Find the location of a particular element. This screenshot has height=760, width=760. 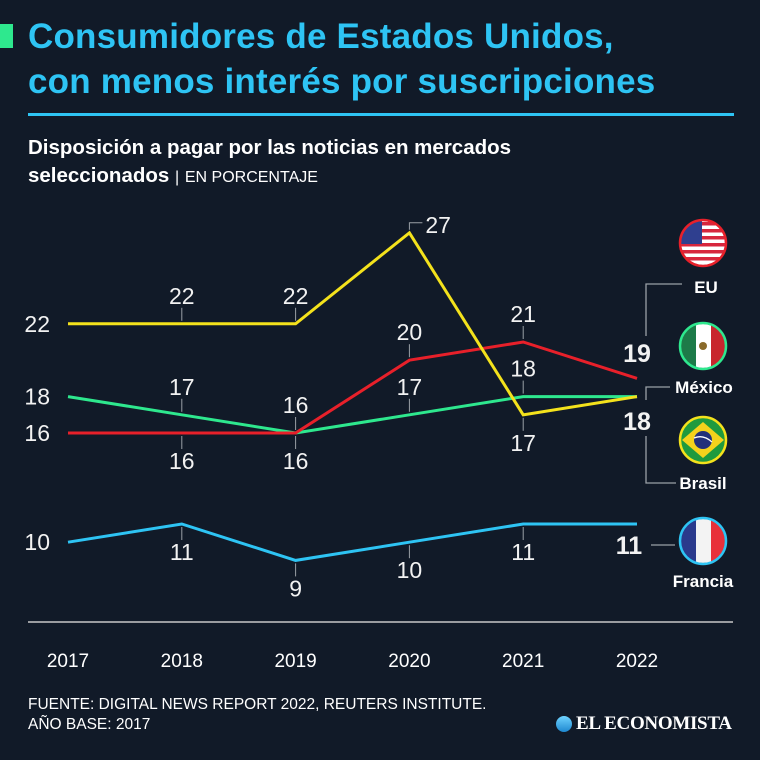

data-label-brasil-2018: 22 is located at coordinates (182, 296).